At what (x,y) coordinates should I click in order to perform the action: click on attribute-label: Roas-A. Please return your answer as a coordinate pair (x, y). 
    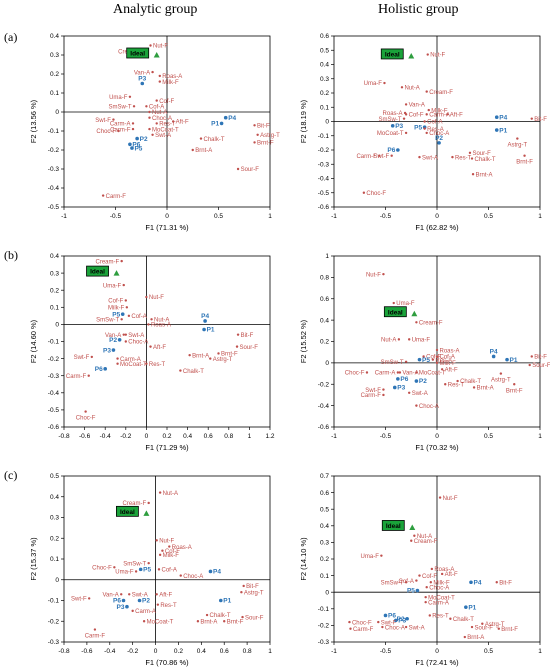
    Looking at the image, I should click on (444, 570).